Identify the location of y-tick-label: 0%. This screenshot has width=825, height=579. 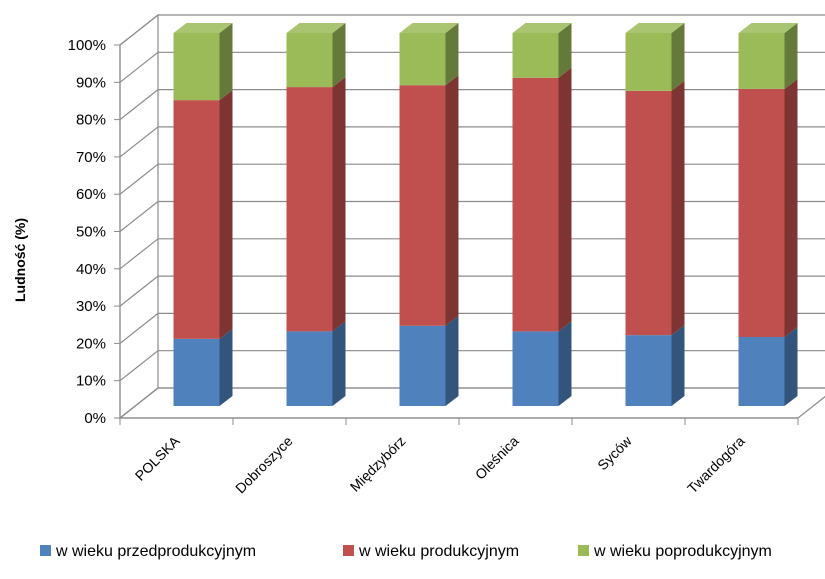
(95, 418).